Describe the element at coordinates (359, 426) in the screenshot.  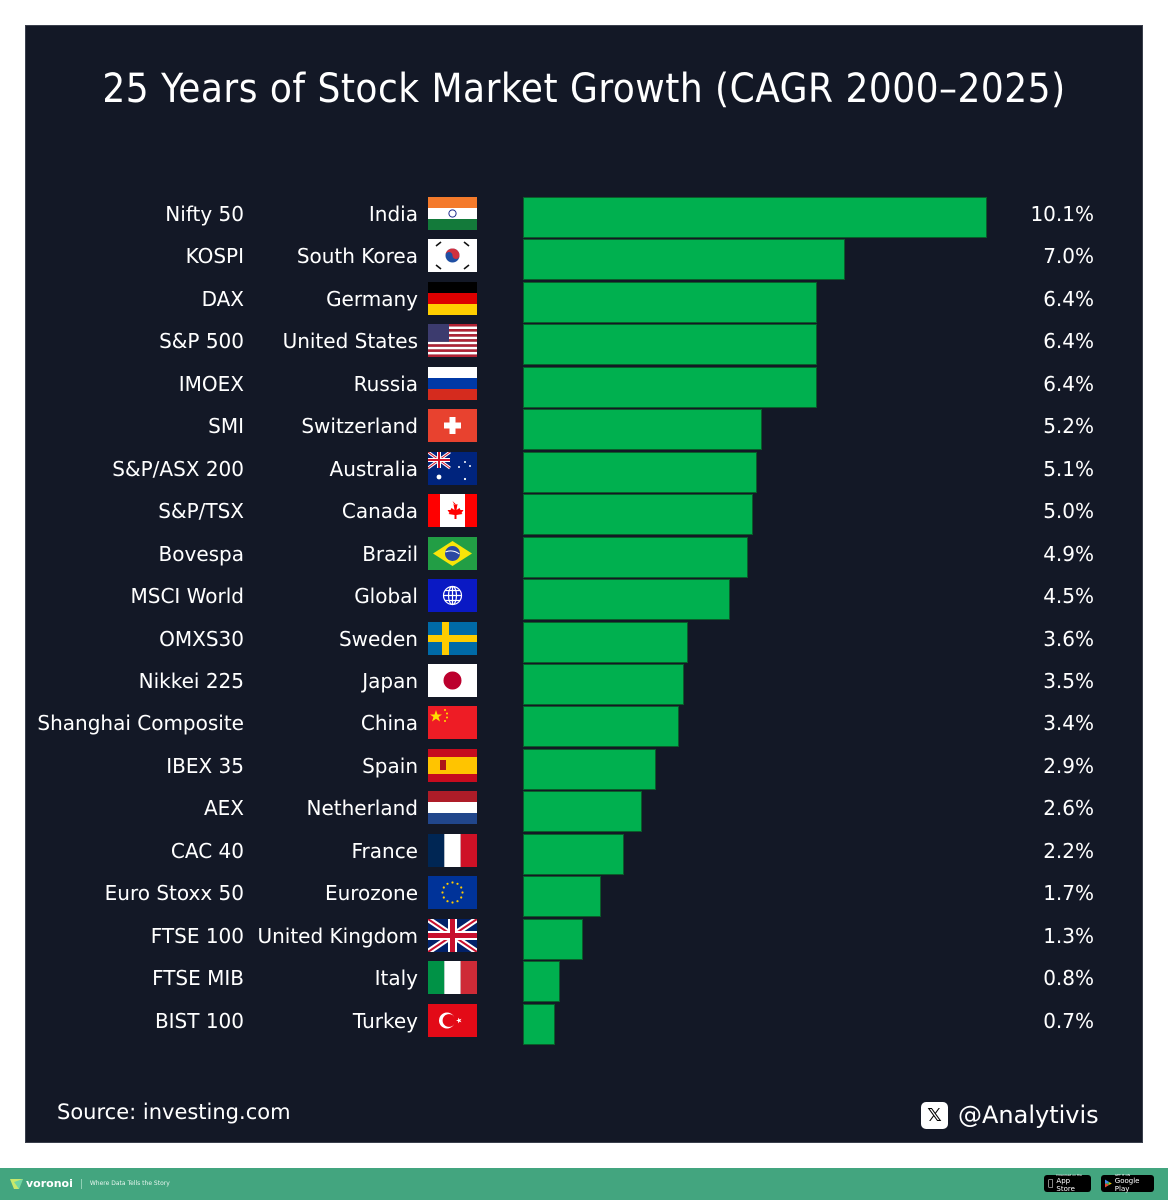
I see `country-label: Switzerland` at that location.